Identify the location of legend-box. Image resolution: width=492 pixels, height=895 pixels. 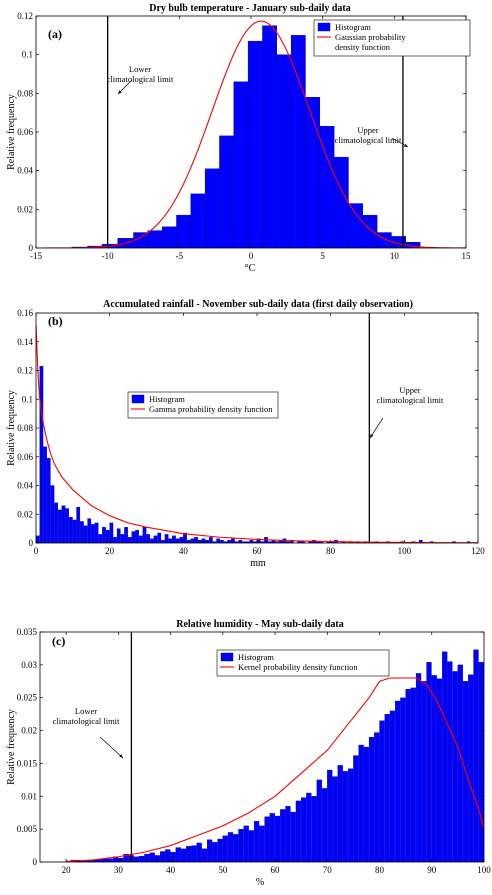
(392, 38).